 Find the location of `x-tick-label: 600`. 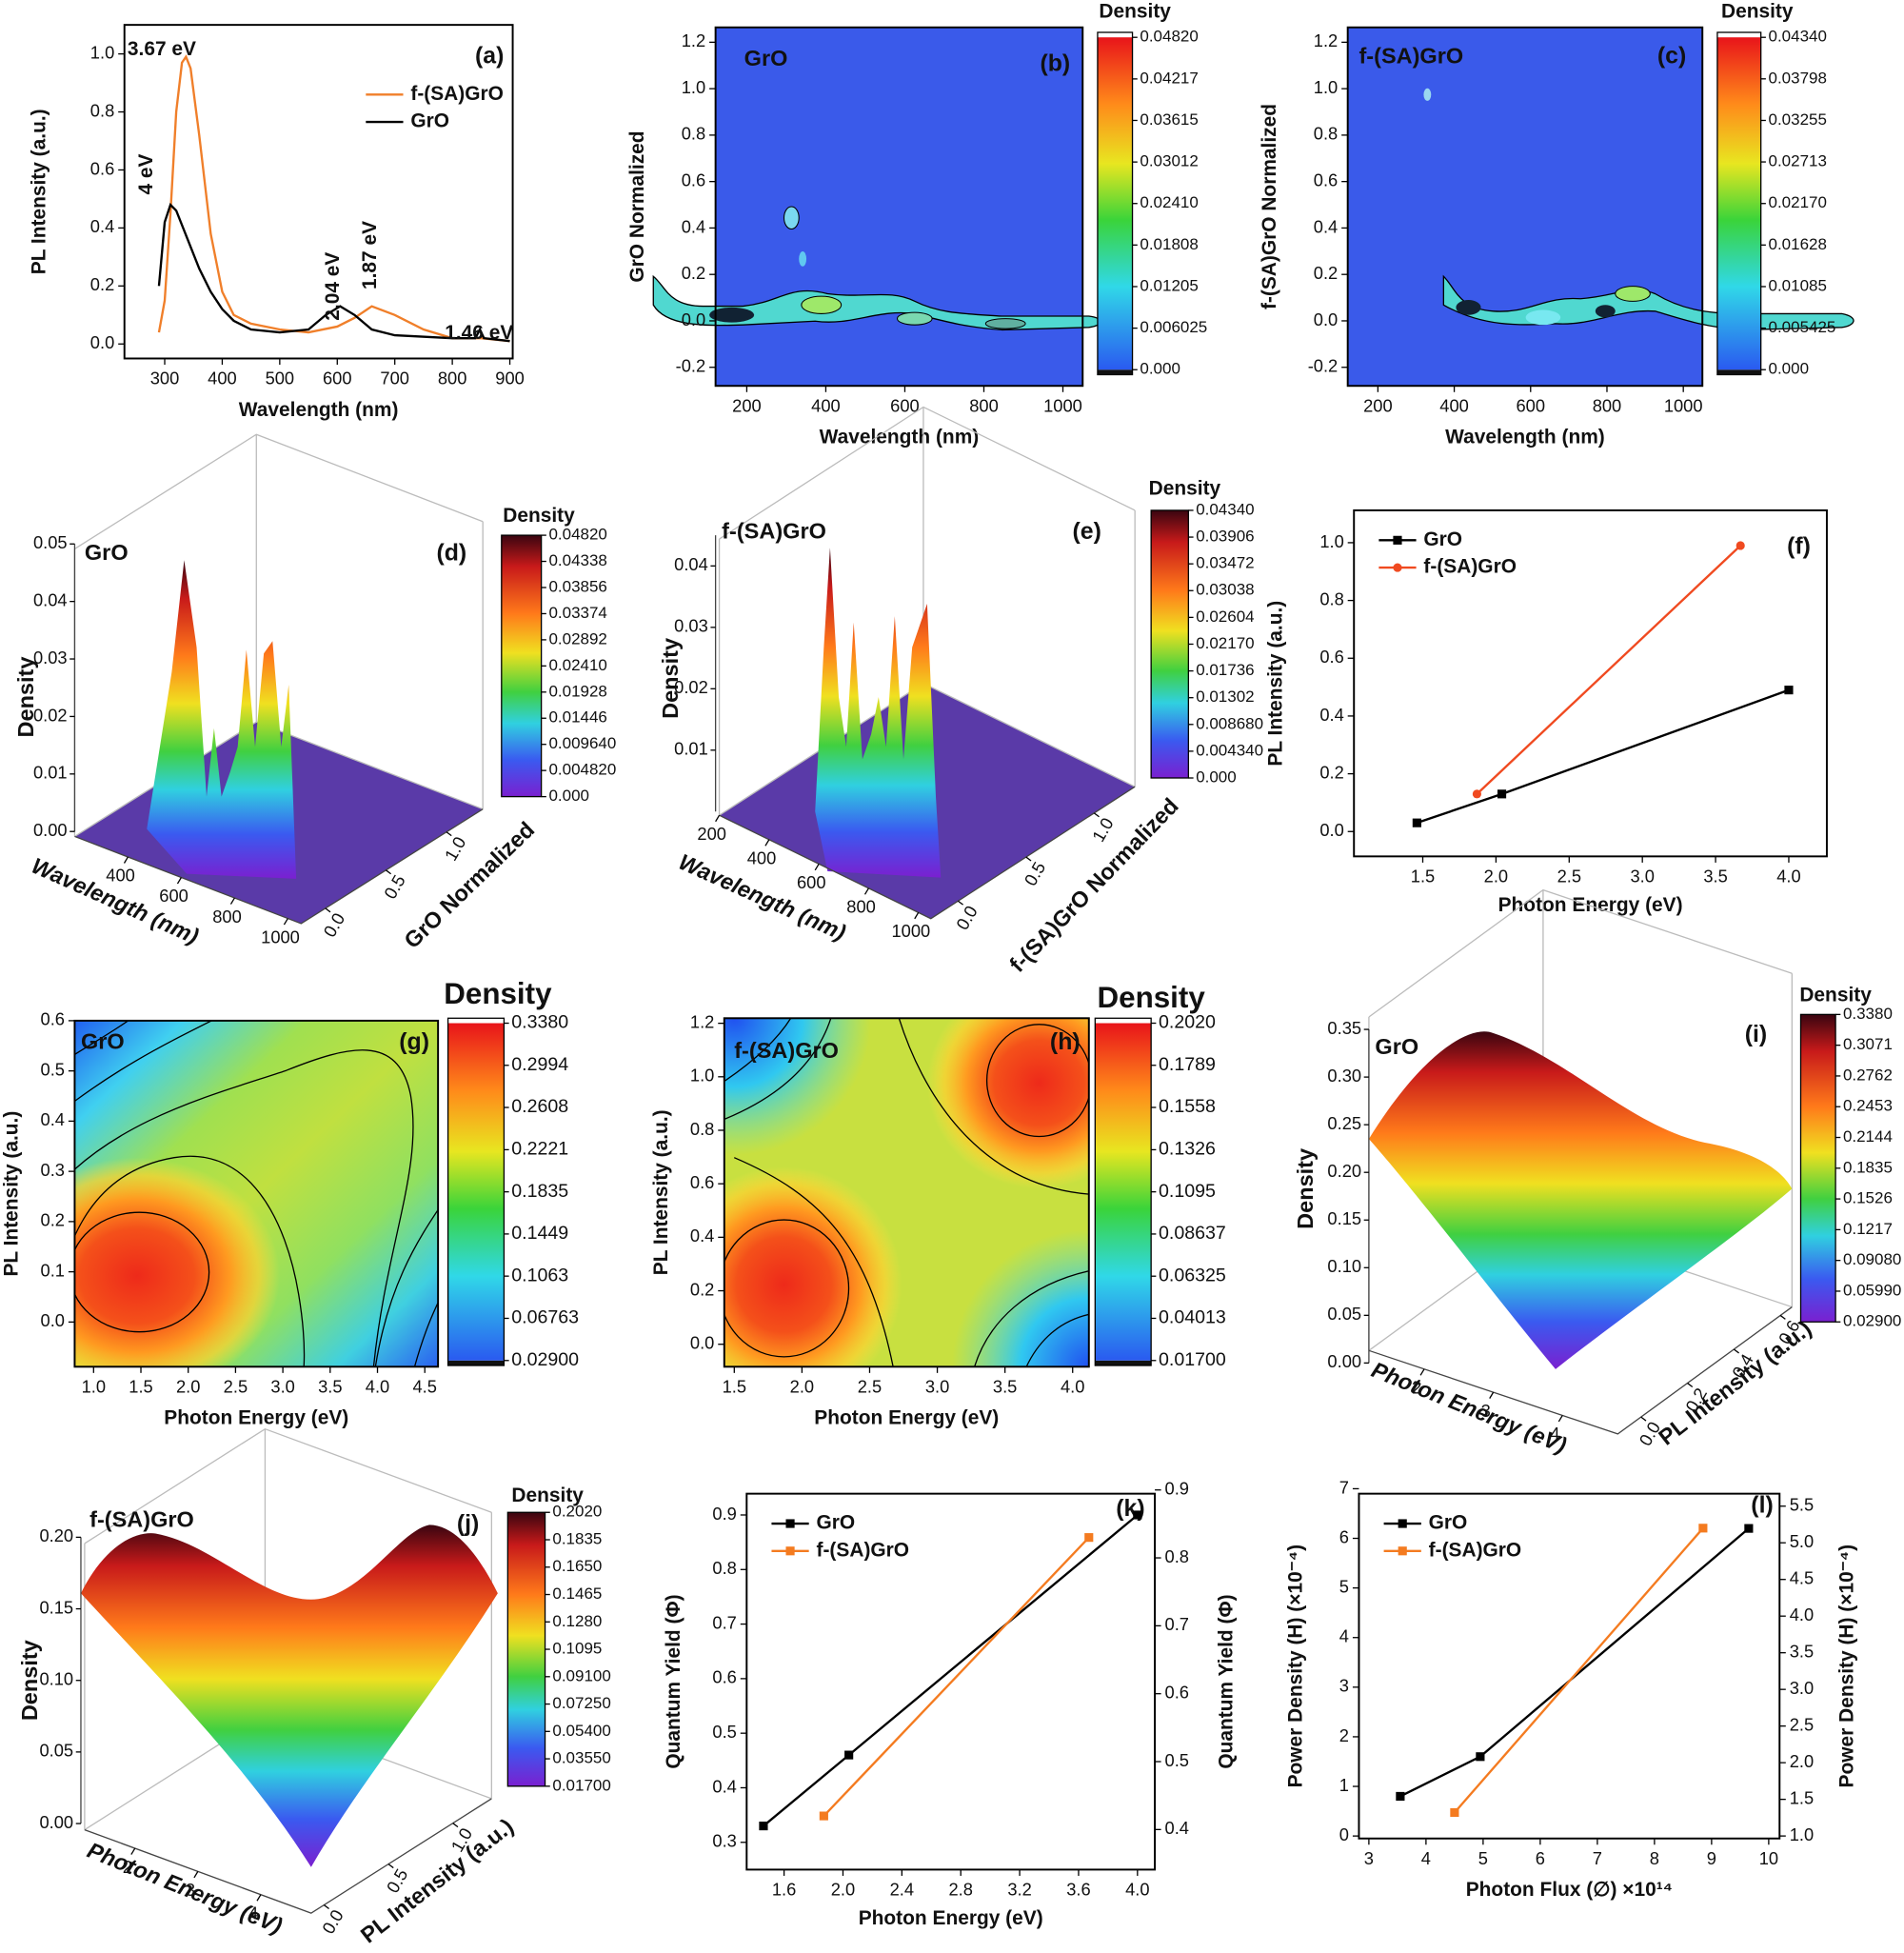

x-tick-label: 600 is located at coordinates (1531, 405).